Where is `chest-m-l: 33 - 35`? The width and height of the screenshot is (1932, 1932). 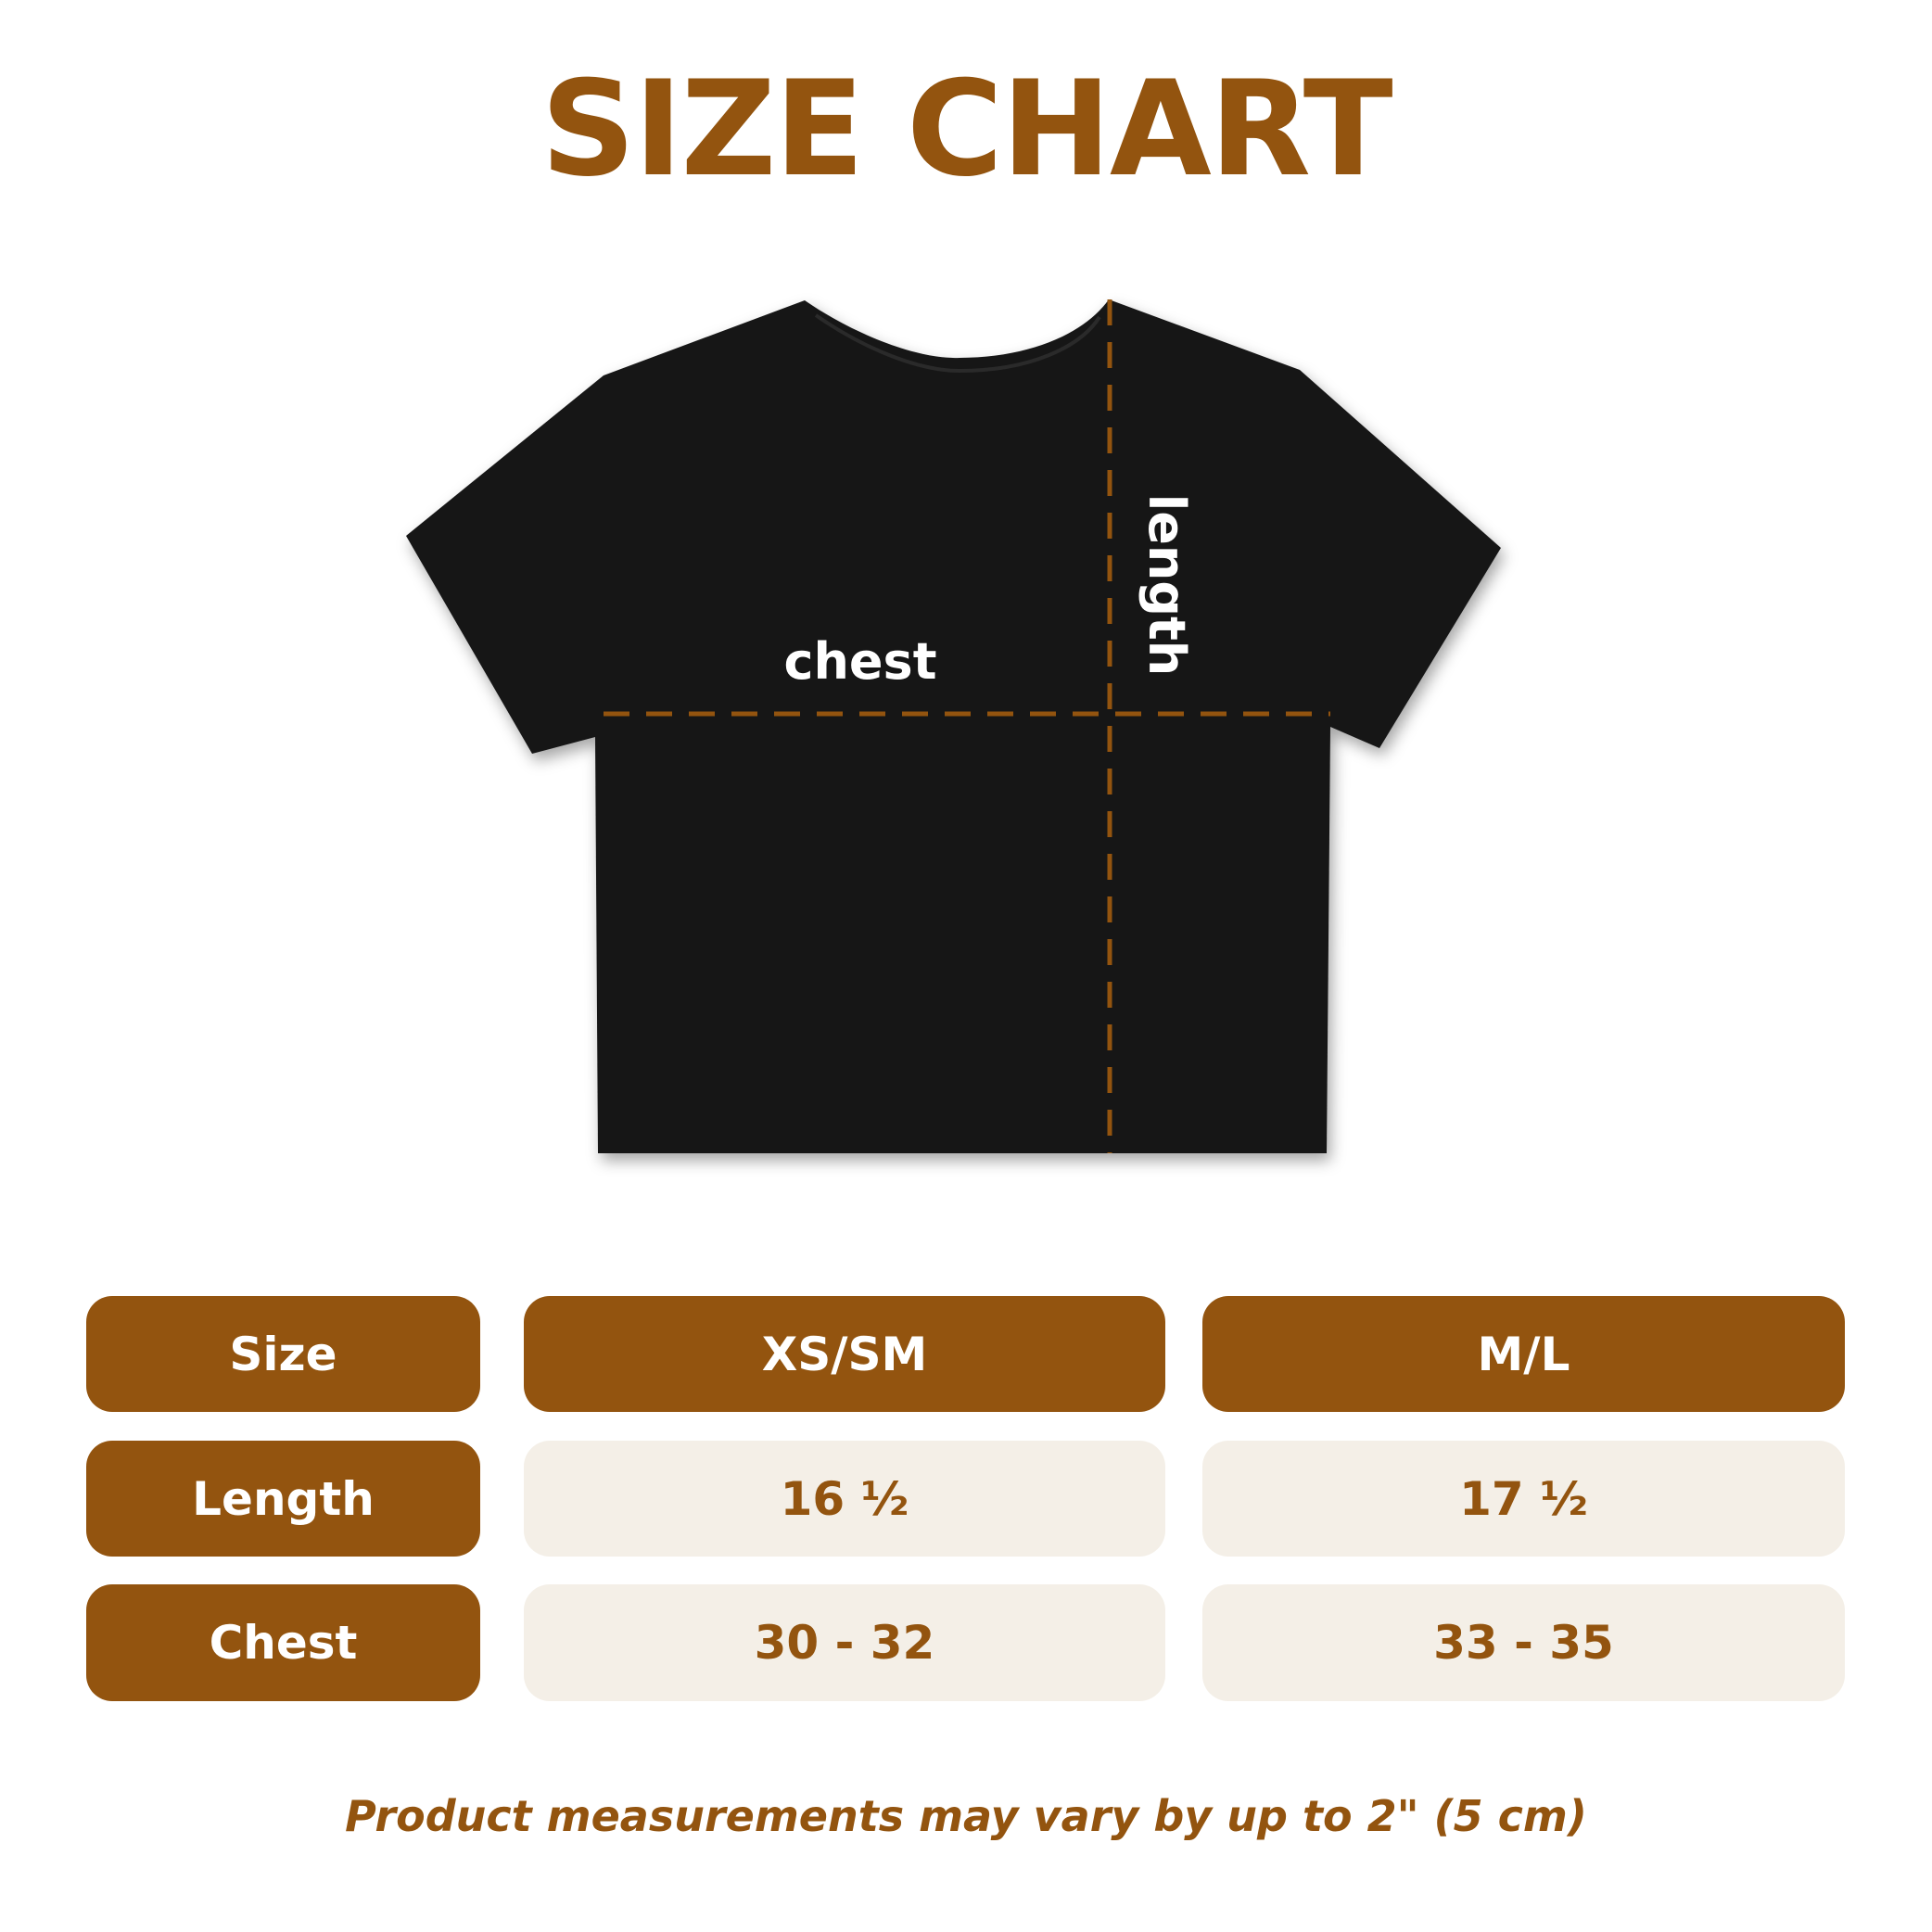
chest-m-l: 33 - 35 is located at coordinates (1523, 1642).